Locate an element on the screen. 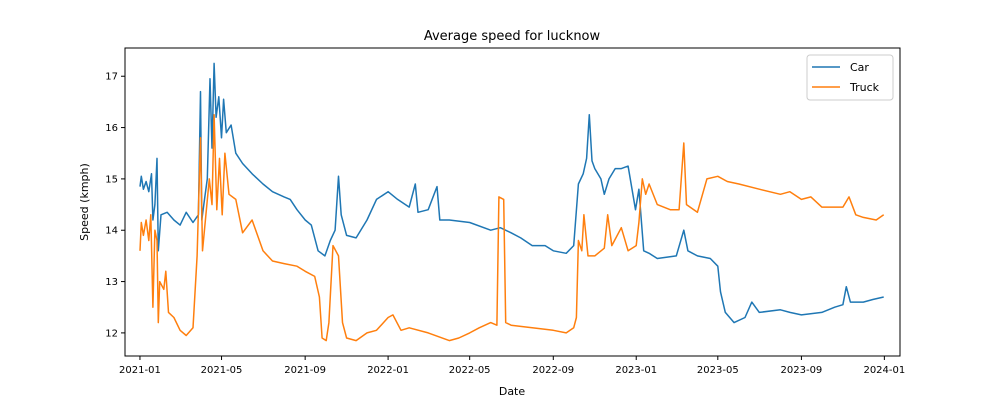 The image size is (1000, 400). y-tick-label: 16 is located at coordinates (111, 128).